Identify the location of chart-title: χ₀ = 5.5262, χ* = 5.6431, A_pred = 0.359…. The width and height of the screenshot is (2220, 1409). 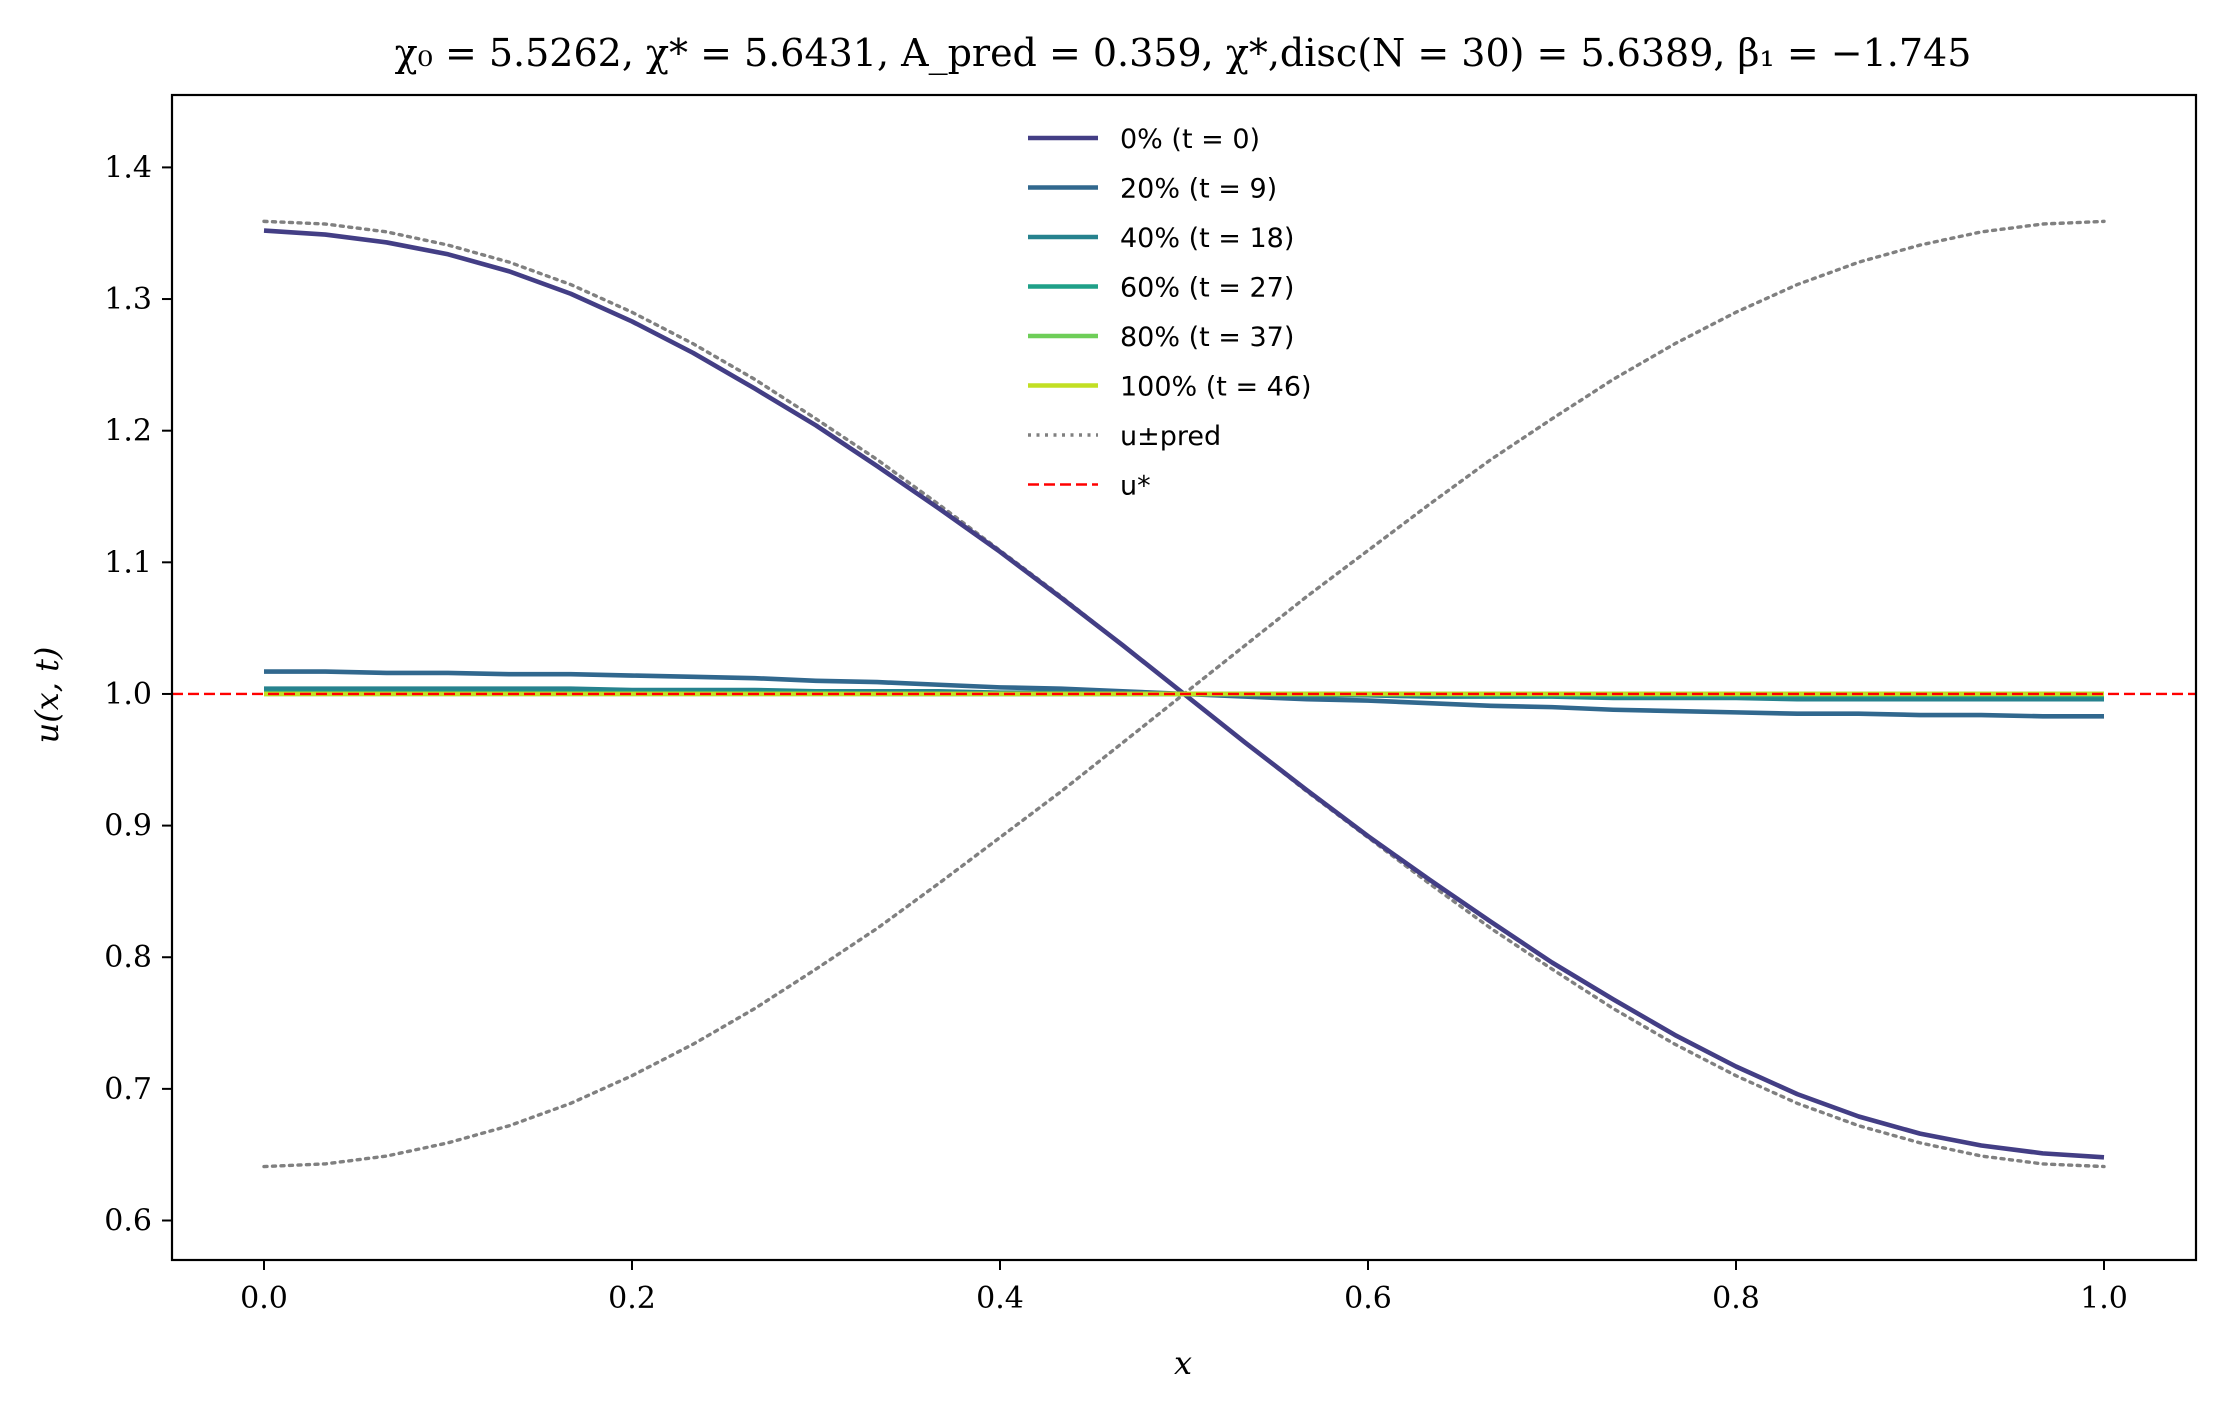
(1183, 53).